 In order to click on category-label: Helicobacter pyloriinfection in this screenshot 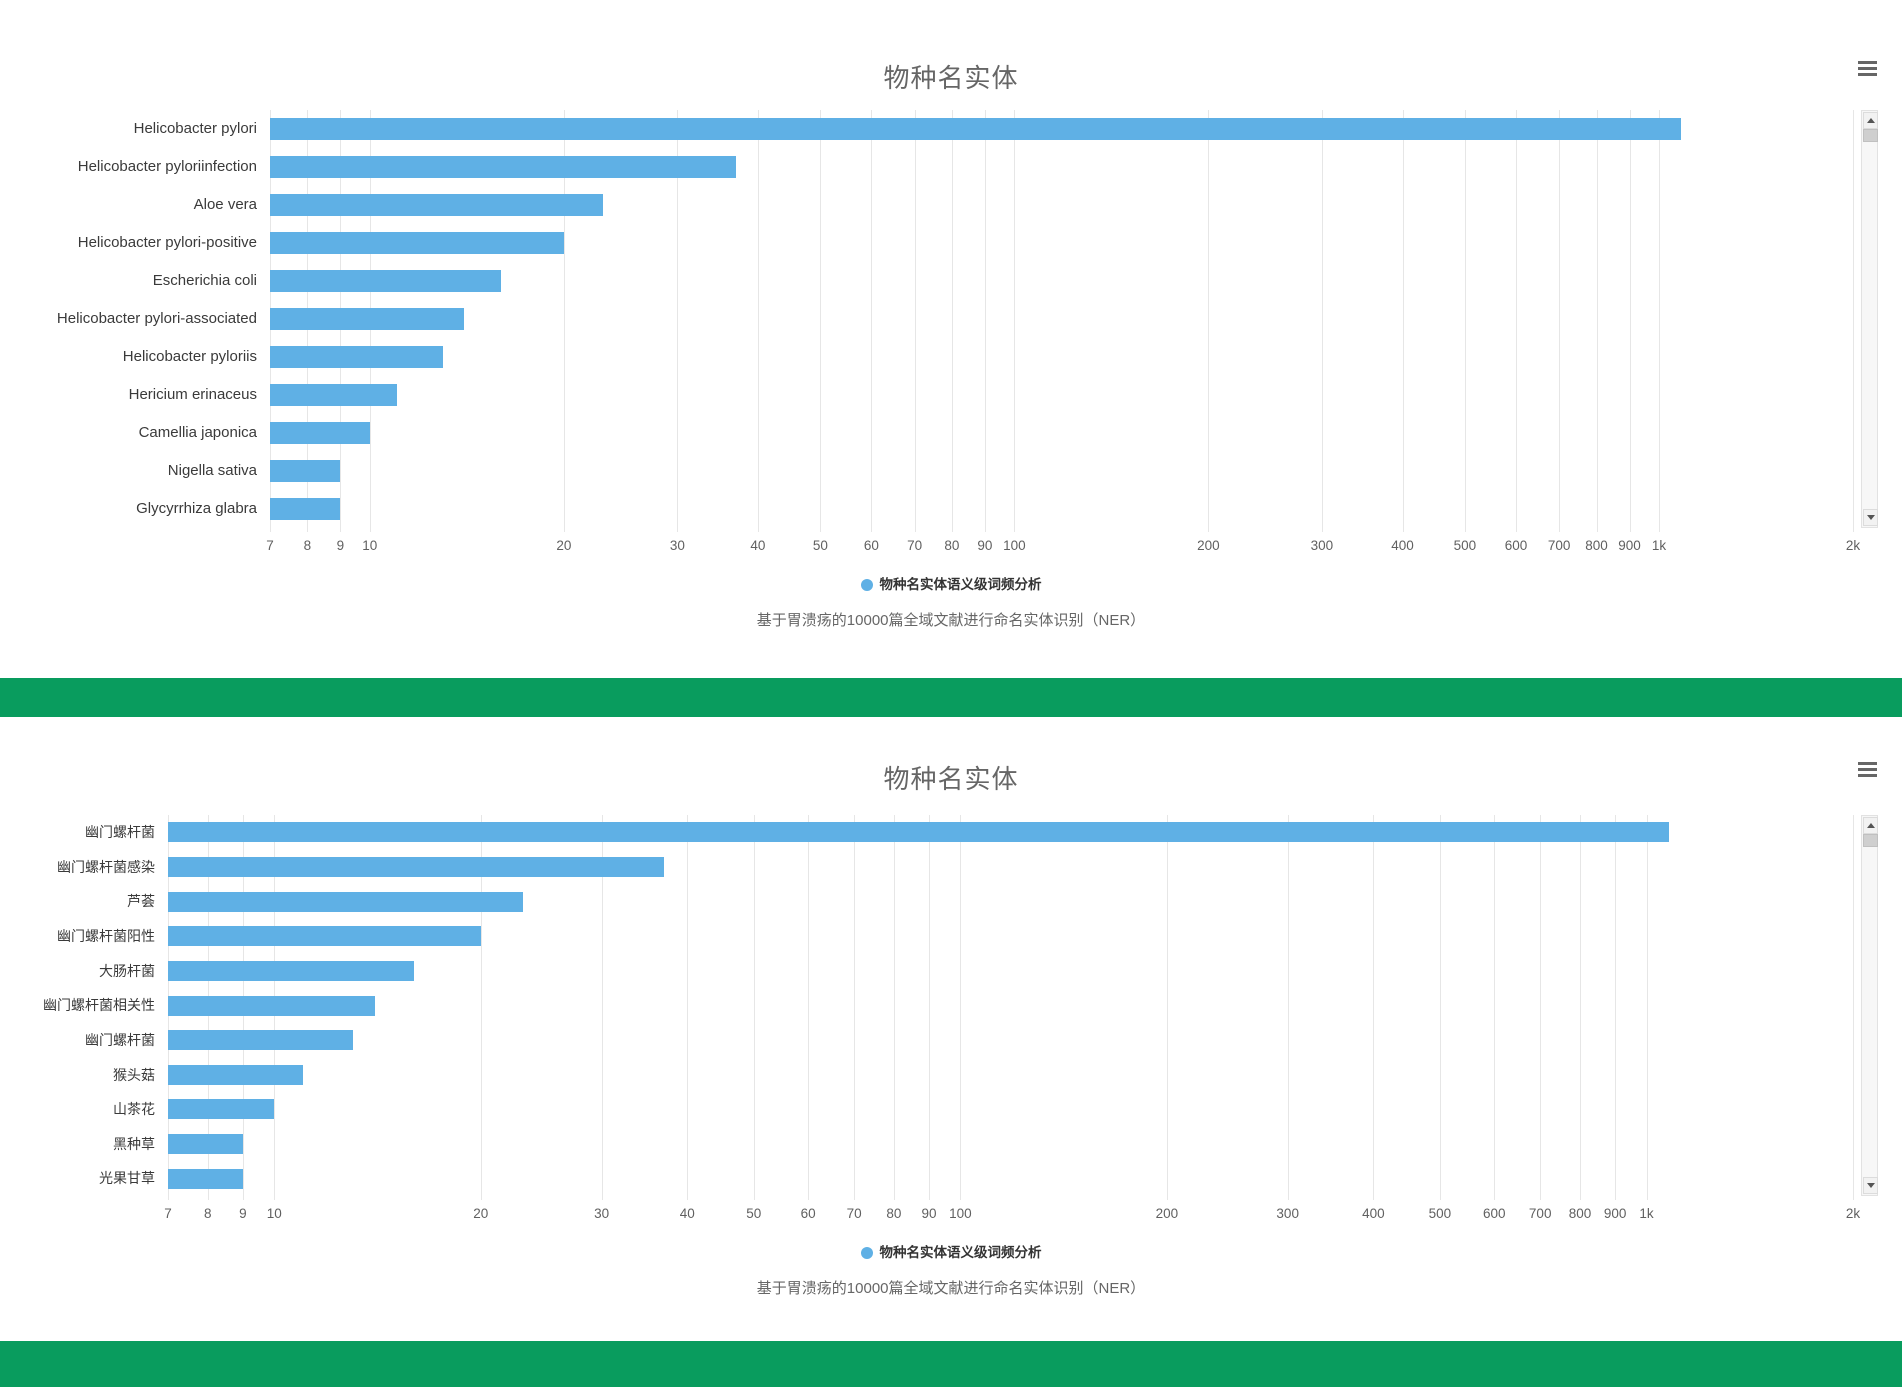, I will do `click(167, 166)`.